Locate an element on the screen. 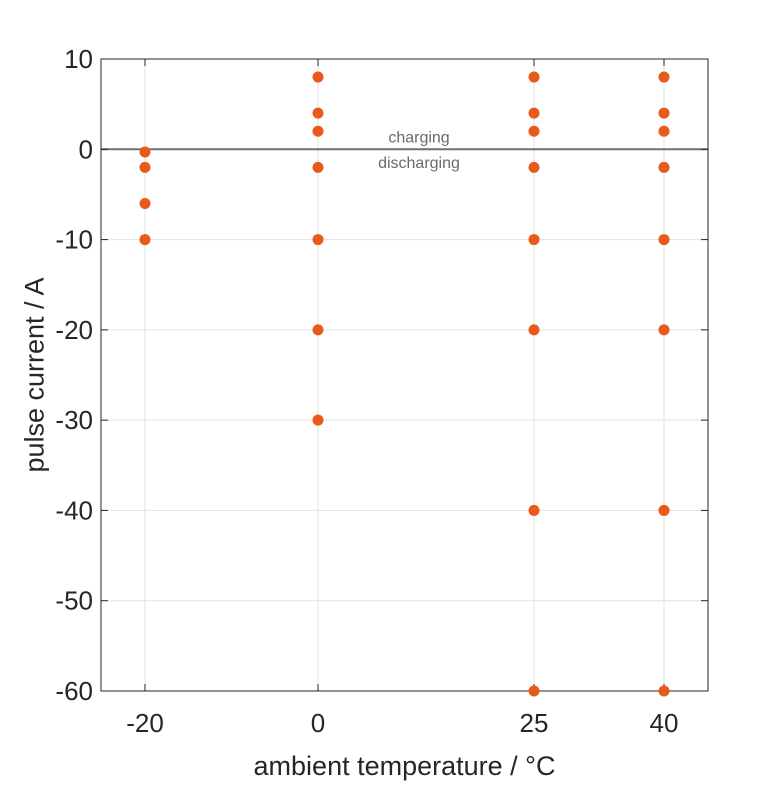  annotation-charging: charging is located at coordinates (418, 138).